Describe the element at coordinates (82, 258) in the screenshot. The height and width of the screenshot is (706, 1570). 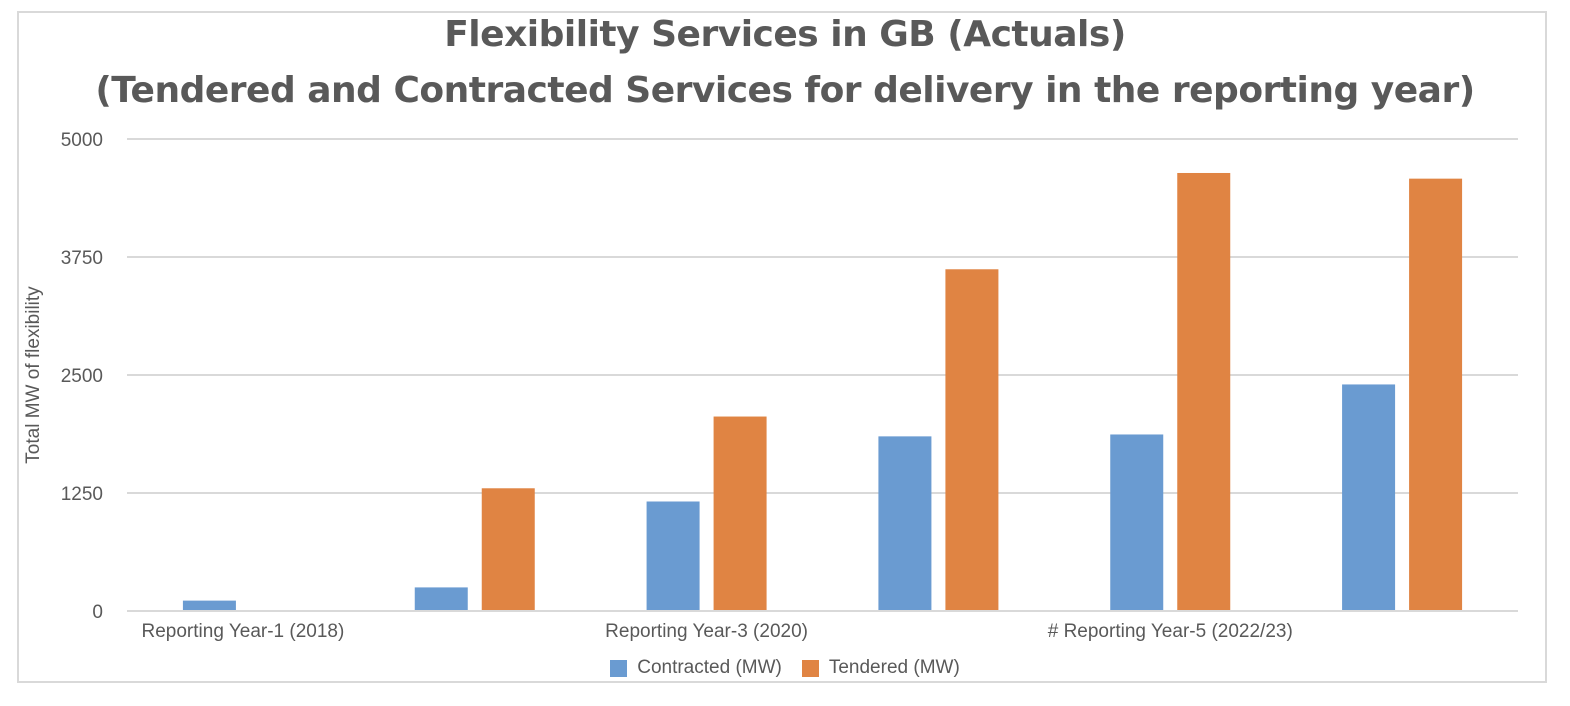
I see `y-tick-label: 3750` at that location.